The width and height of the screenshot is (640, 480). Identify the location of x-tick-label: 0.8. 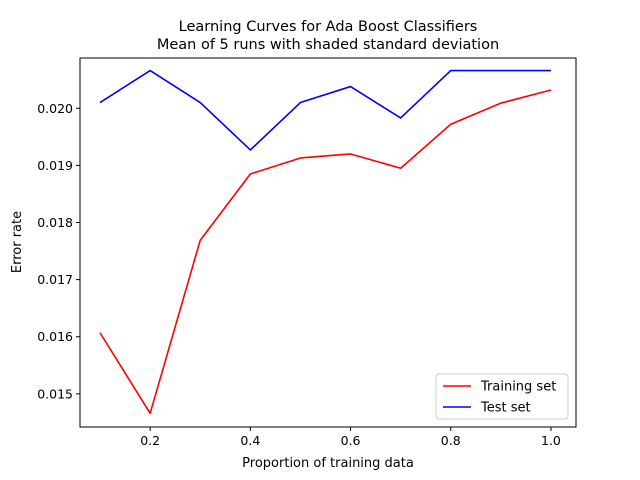
(451, 440).